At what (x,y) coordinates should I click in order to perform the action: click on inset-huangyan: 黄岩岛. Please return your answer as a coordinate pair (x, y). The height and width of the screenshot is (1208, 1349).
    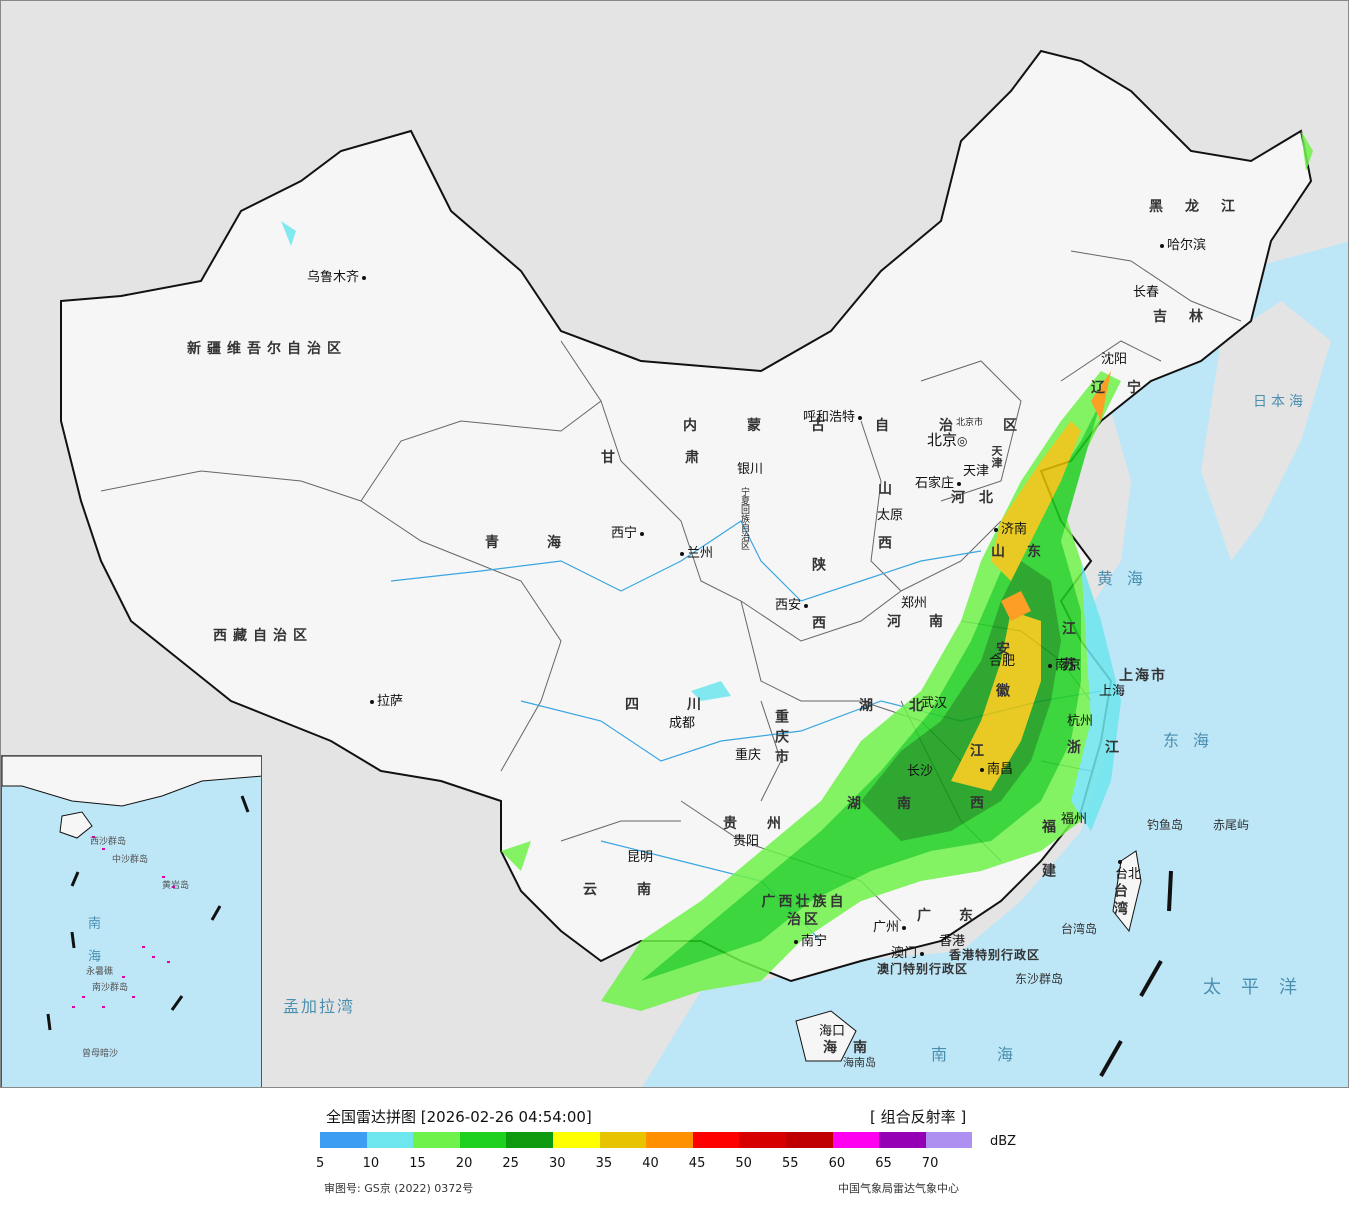
    Looking at the image, I should click on (176, 886).